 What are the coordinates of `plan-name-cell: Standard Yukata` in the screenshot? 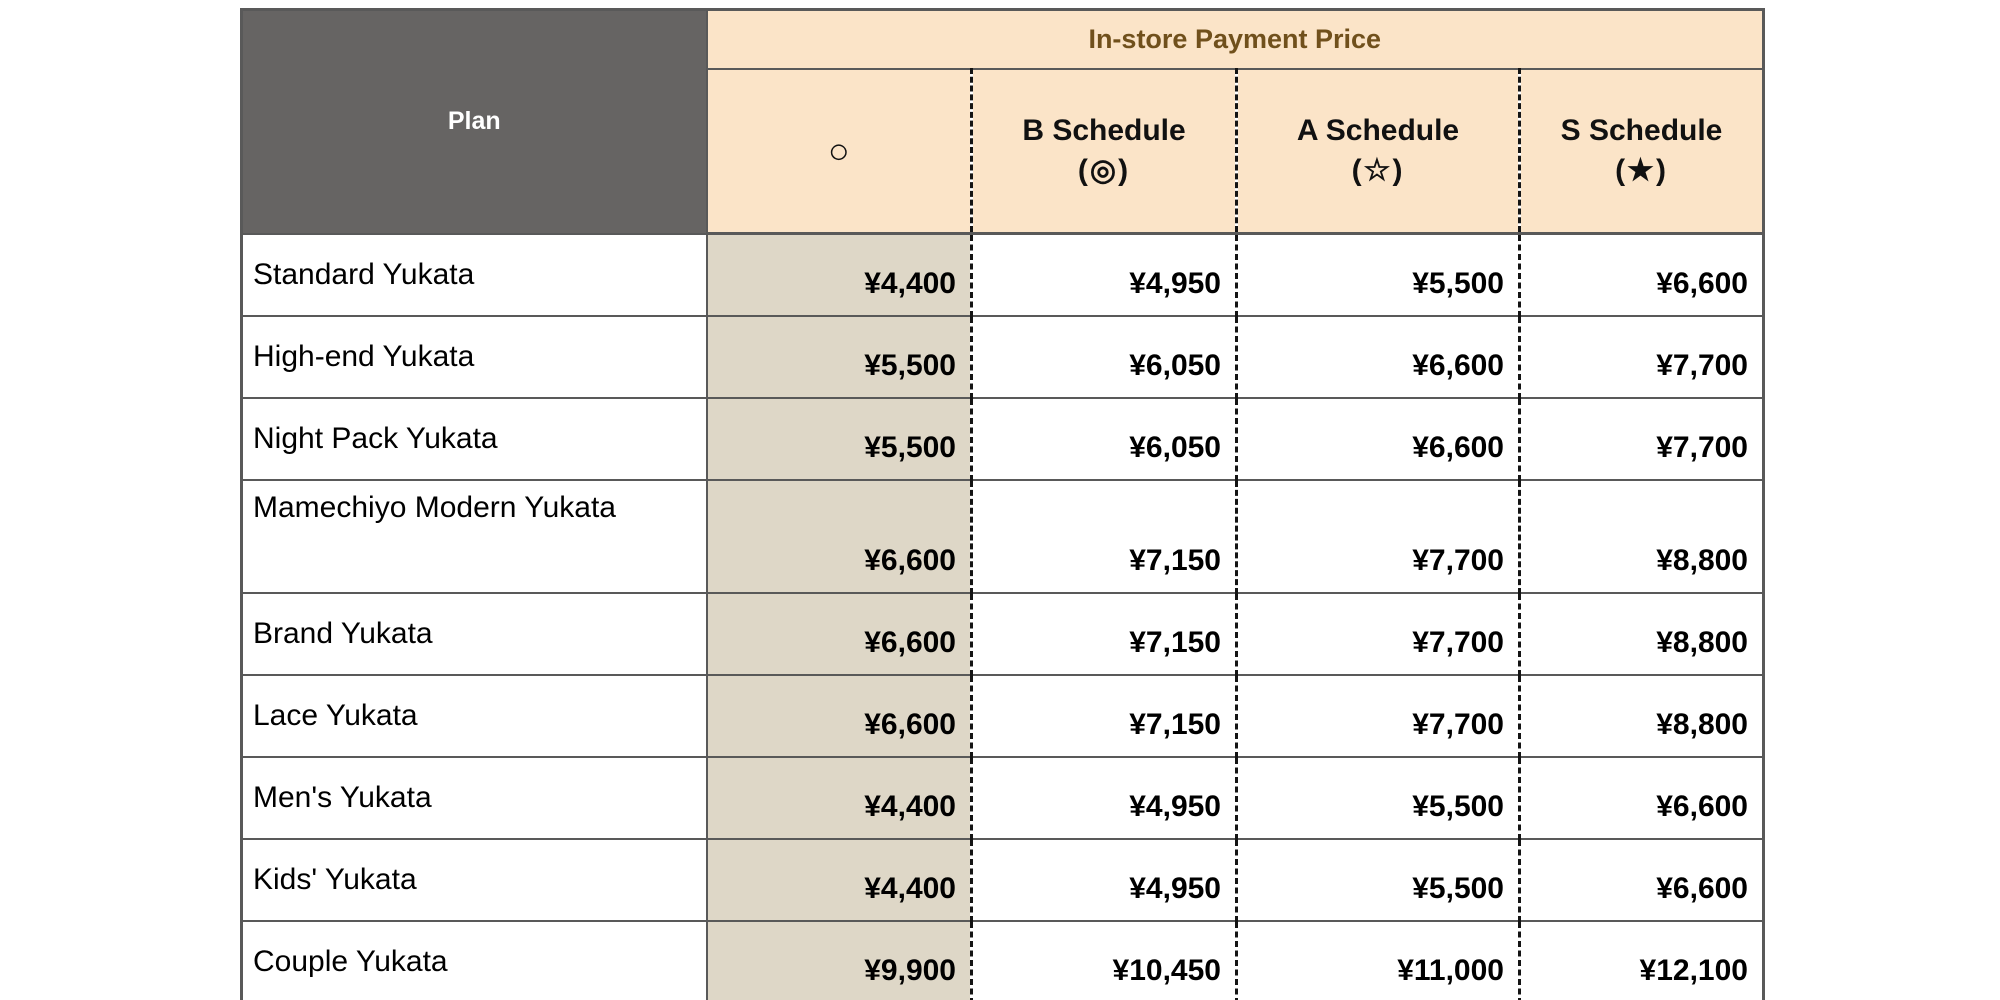 It's located at (474, 274).